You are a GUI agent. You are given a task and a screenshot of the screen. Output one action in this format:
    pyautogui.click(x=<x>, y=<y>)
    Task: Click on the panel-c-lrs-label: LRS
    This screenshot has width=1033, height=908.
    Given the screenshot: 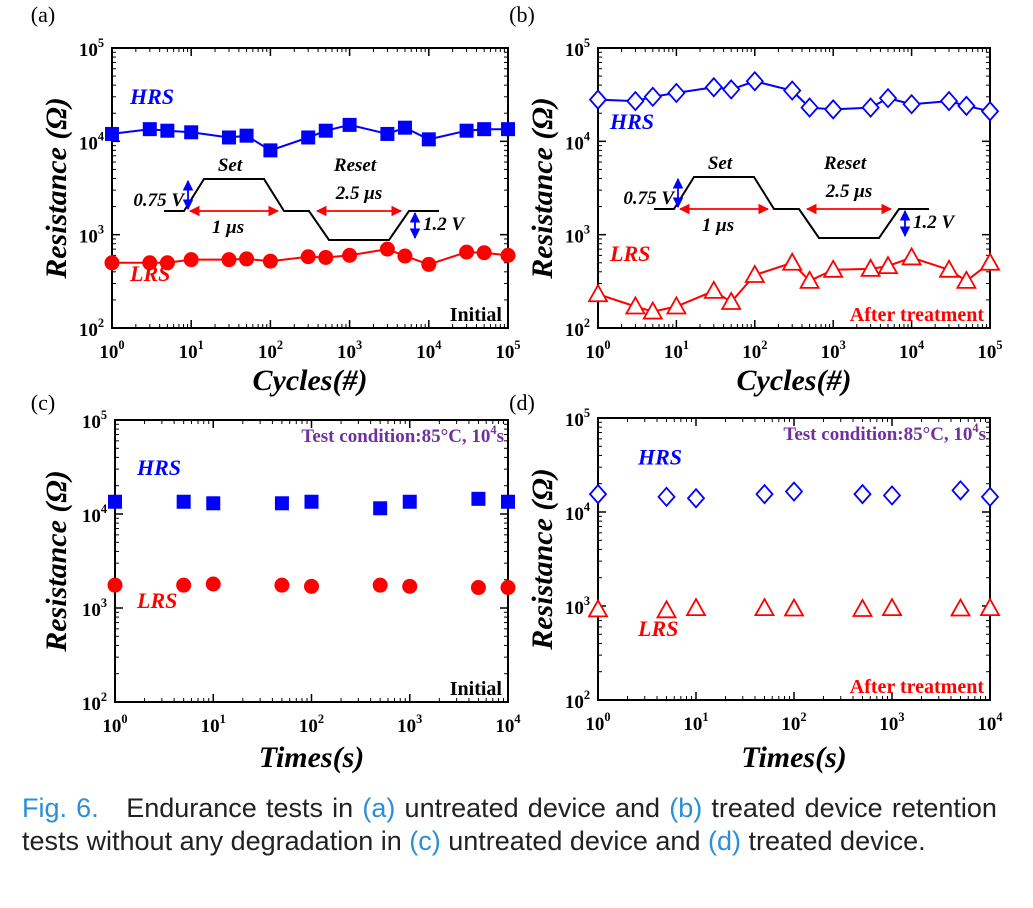 What is the action you would take?
    pyautogui.click(x=156, y=600)
    